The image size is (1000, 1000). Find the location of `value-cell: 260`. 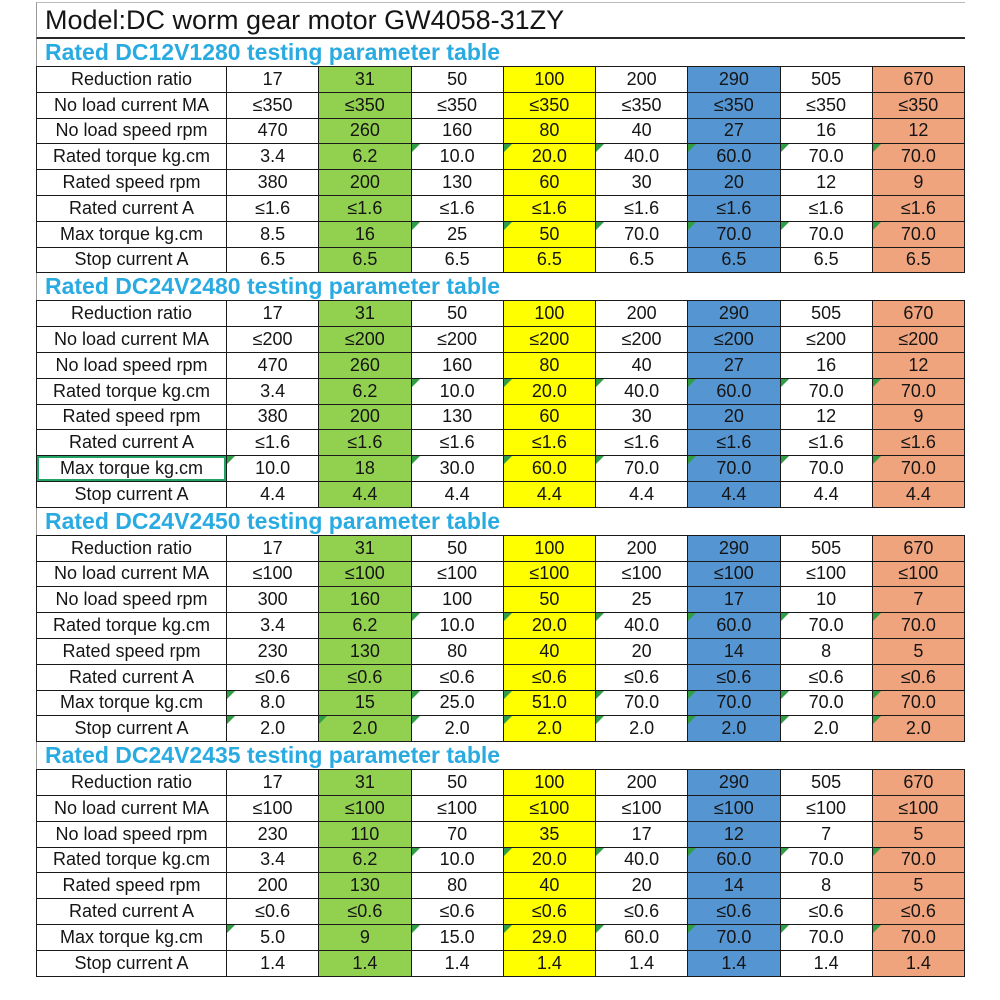

value-cell: 260 is located at coordinates (365, 131).